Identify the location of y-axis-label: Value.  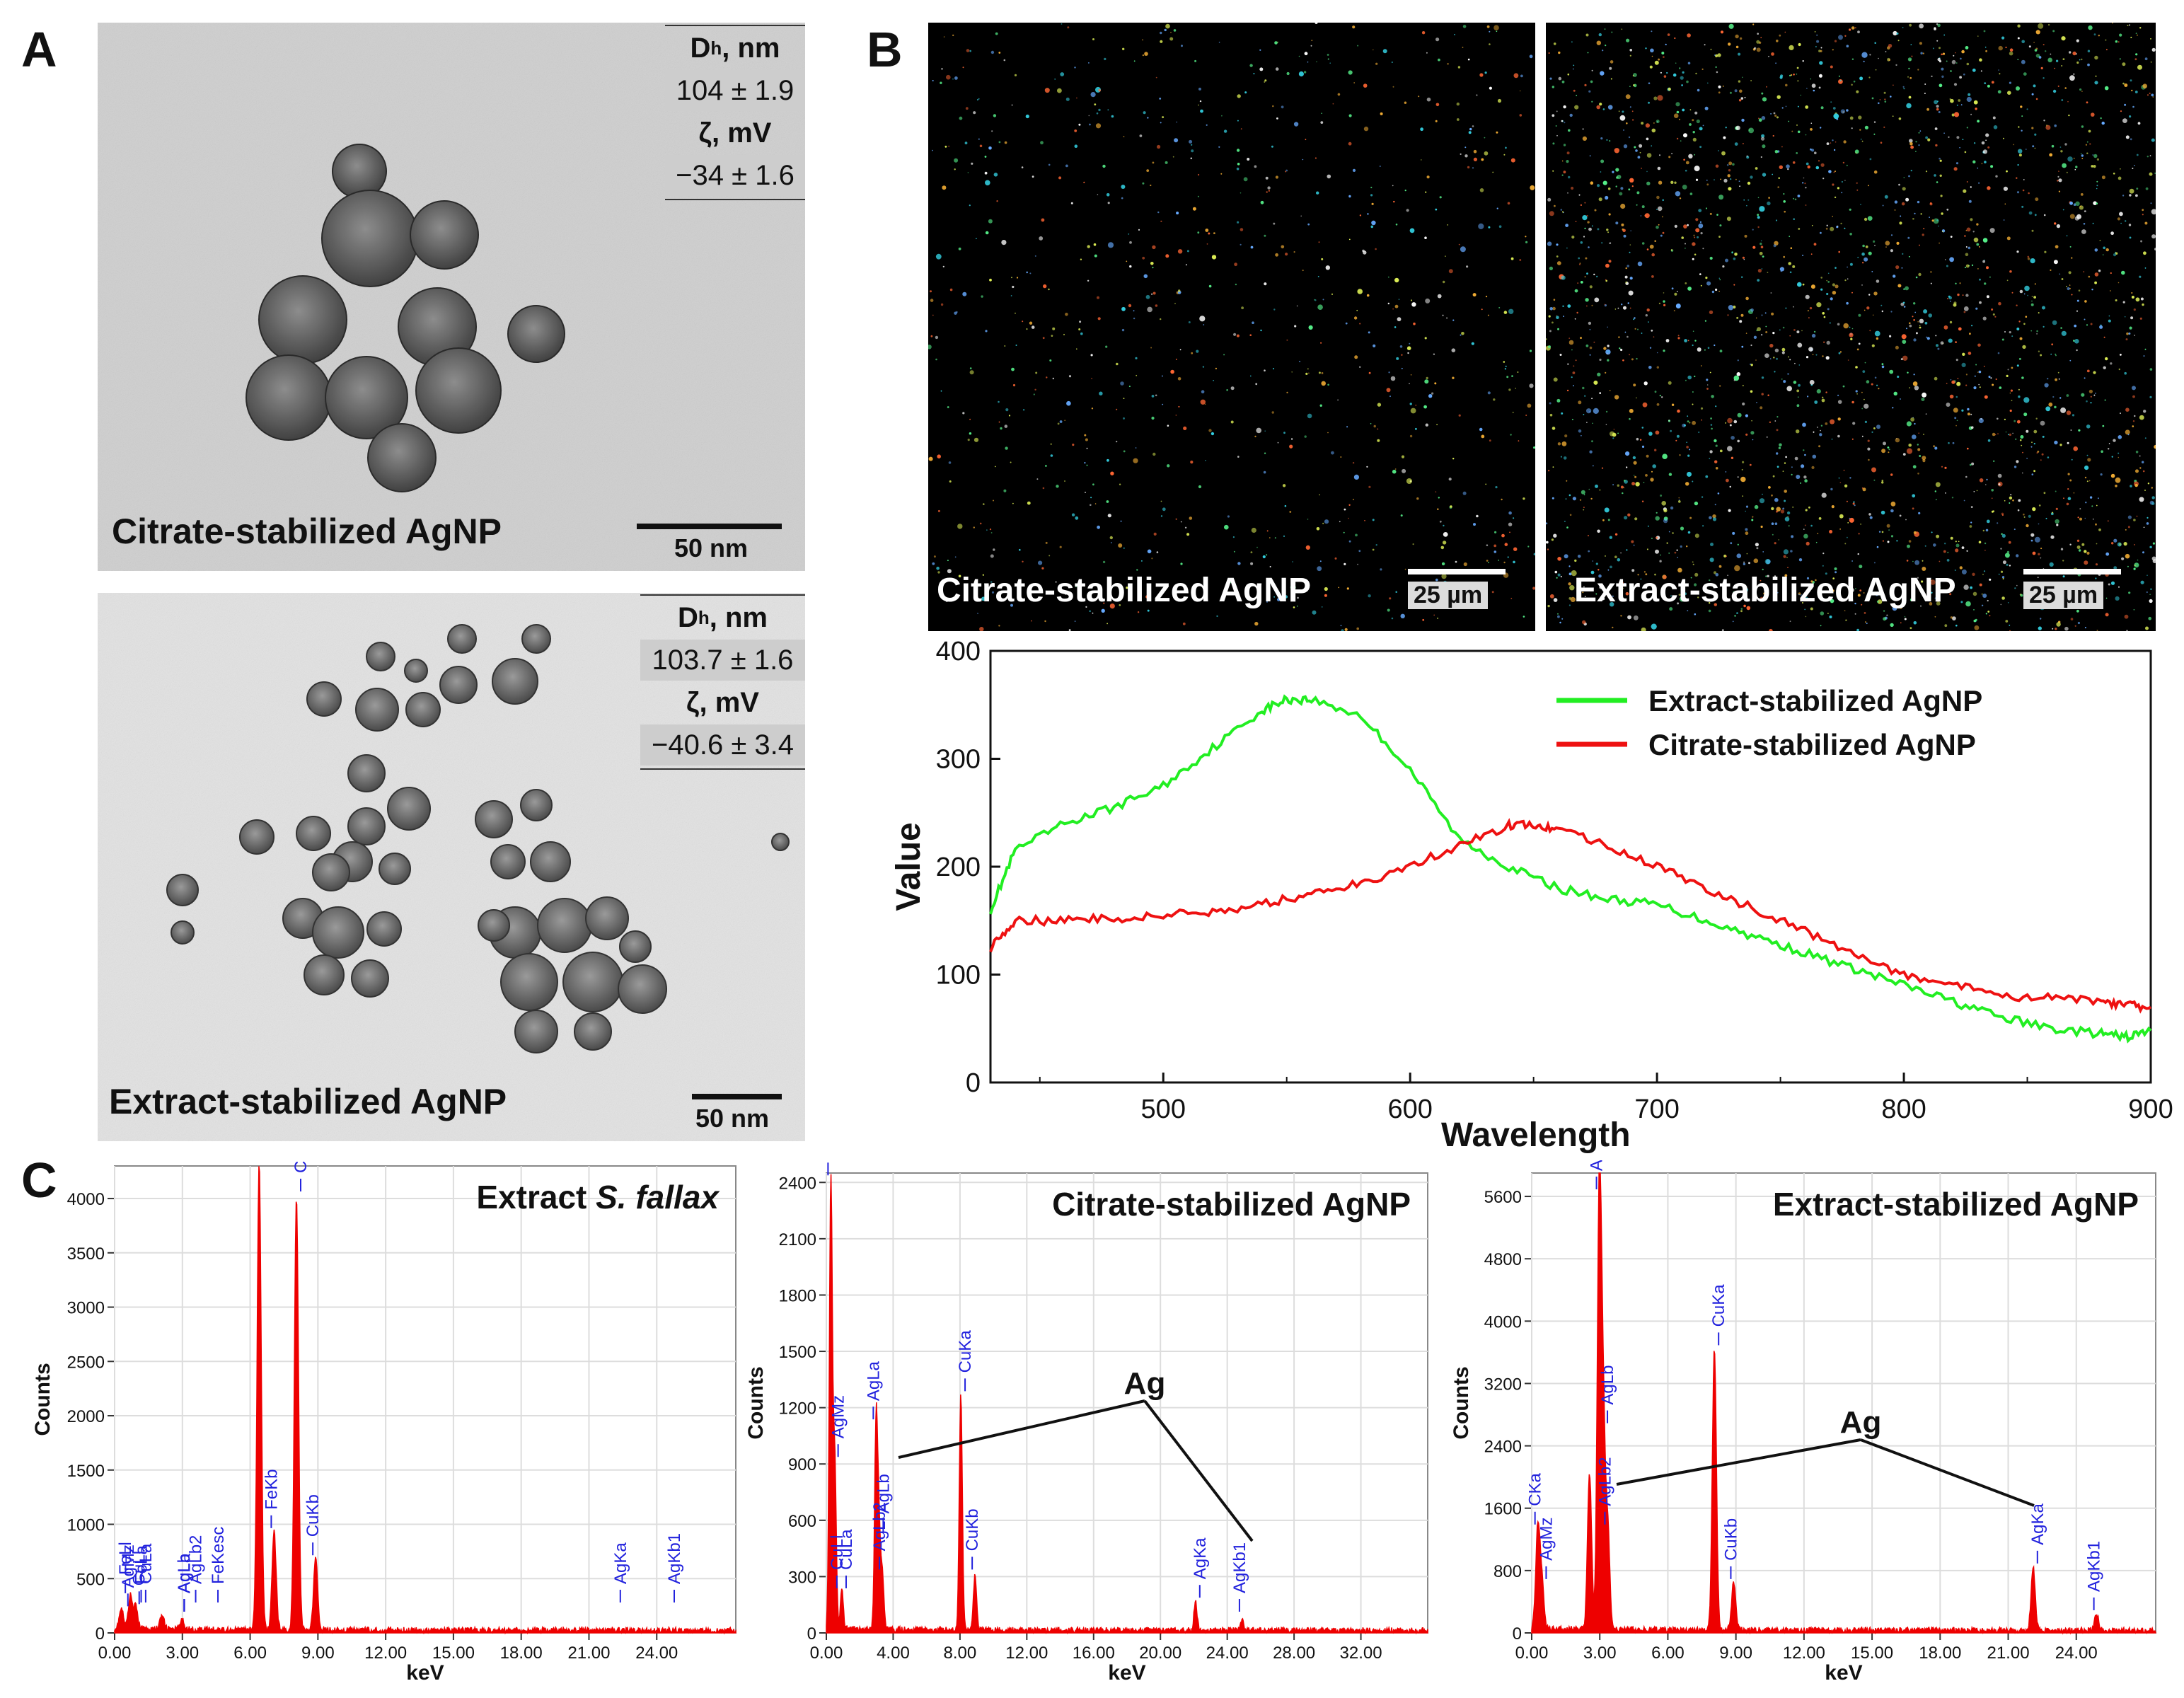
(909, 867).